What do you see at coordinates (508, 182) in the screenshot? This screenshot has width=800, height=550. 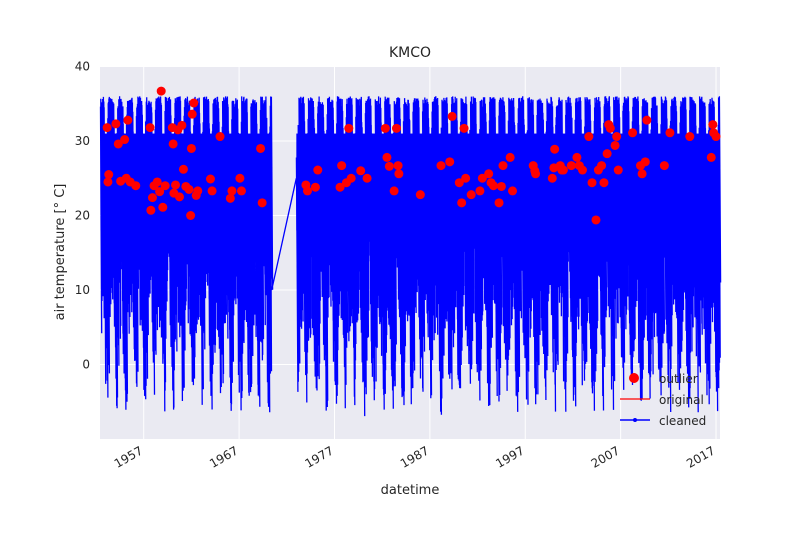 I see `cleaned-dense-band` at bounding box center [508, 182].